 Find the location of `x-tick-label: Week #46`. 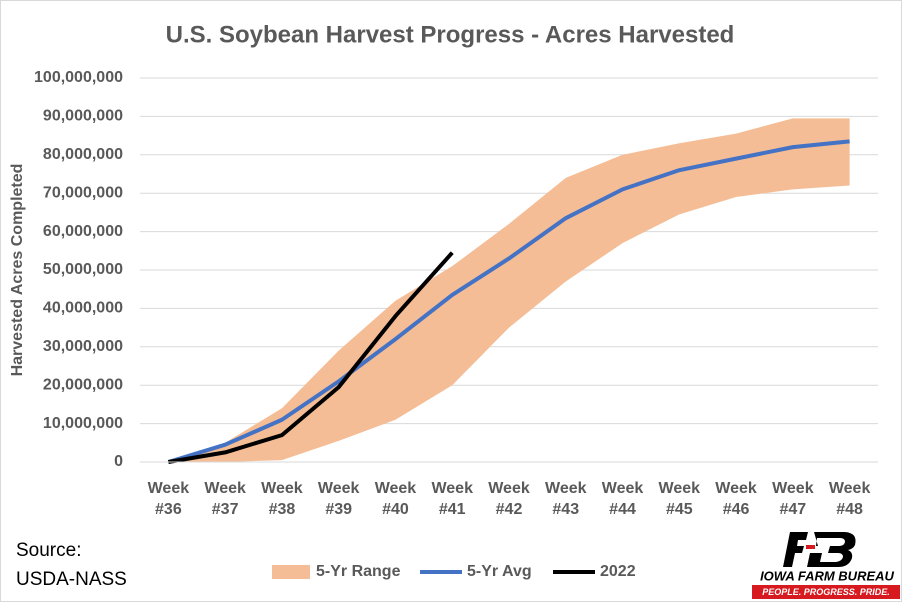

x-tick-label: Week #46 is located at coordinates (736, 499).